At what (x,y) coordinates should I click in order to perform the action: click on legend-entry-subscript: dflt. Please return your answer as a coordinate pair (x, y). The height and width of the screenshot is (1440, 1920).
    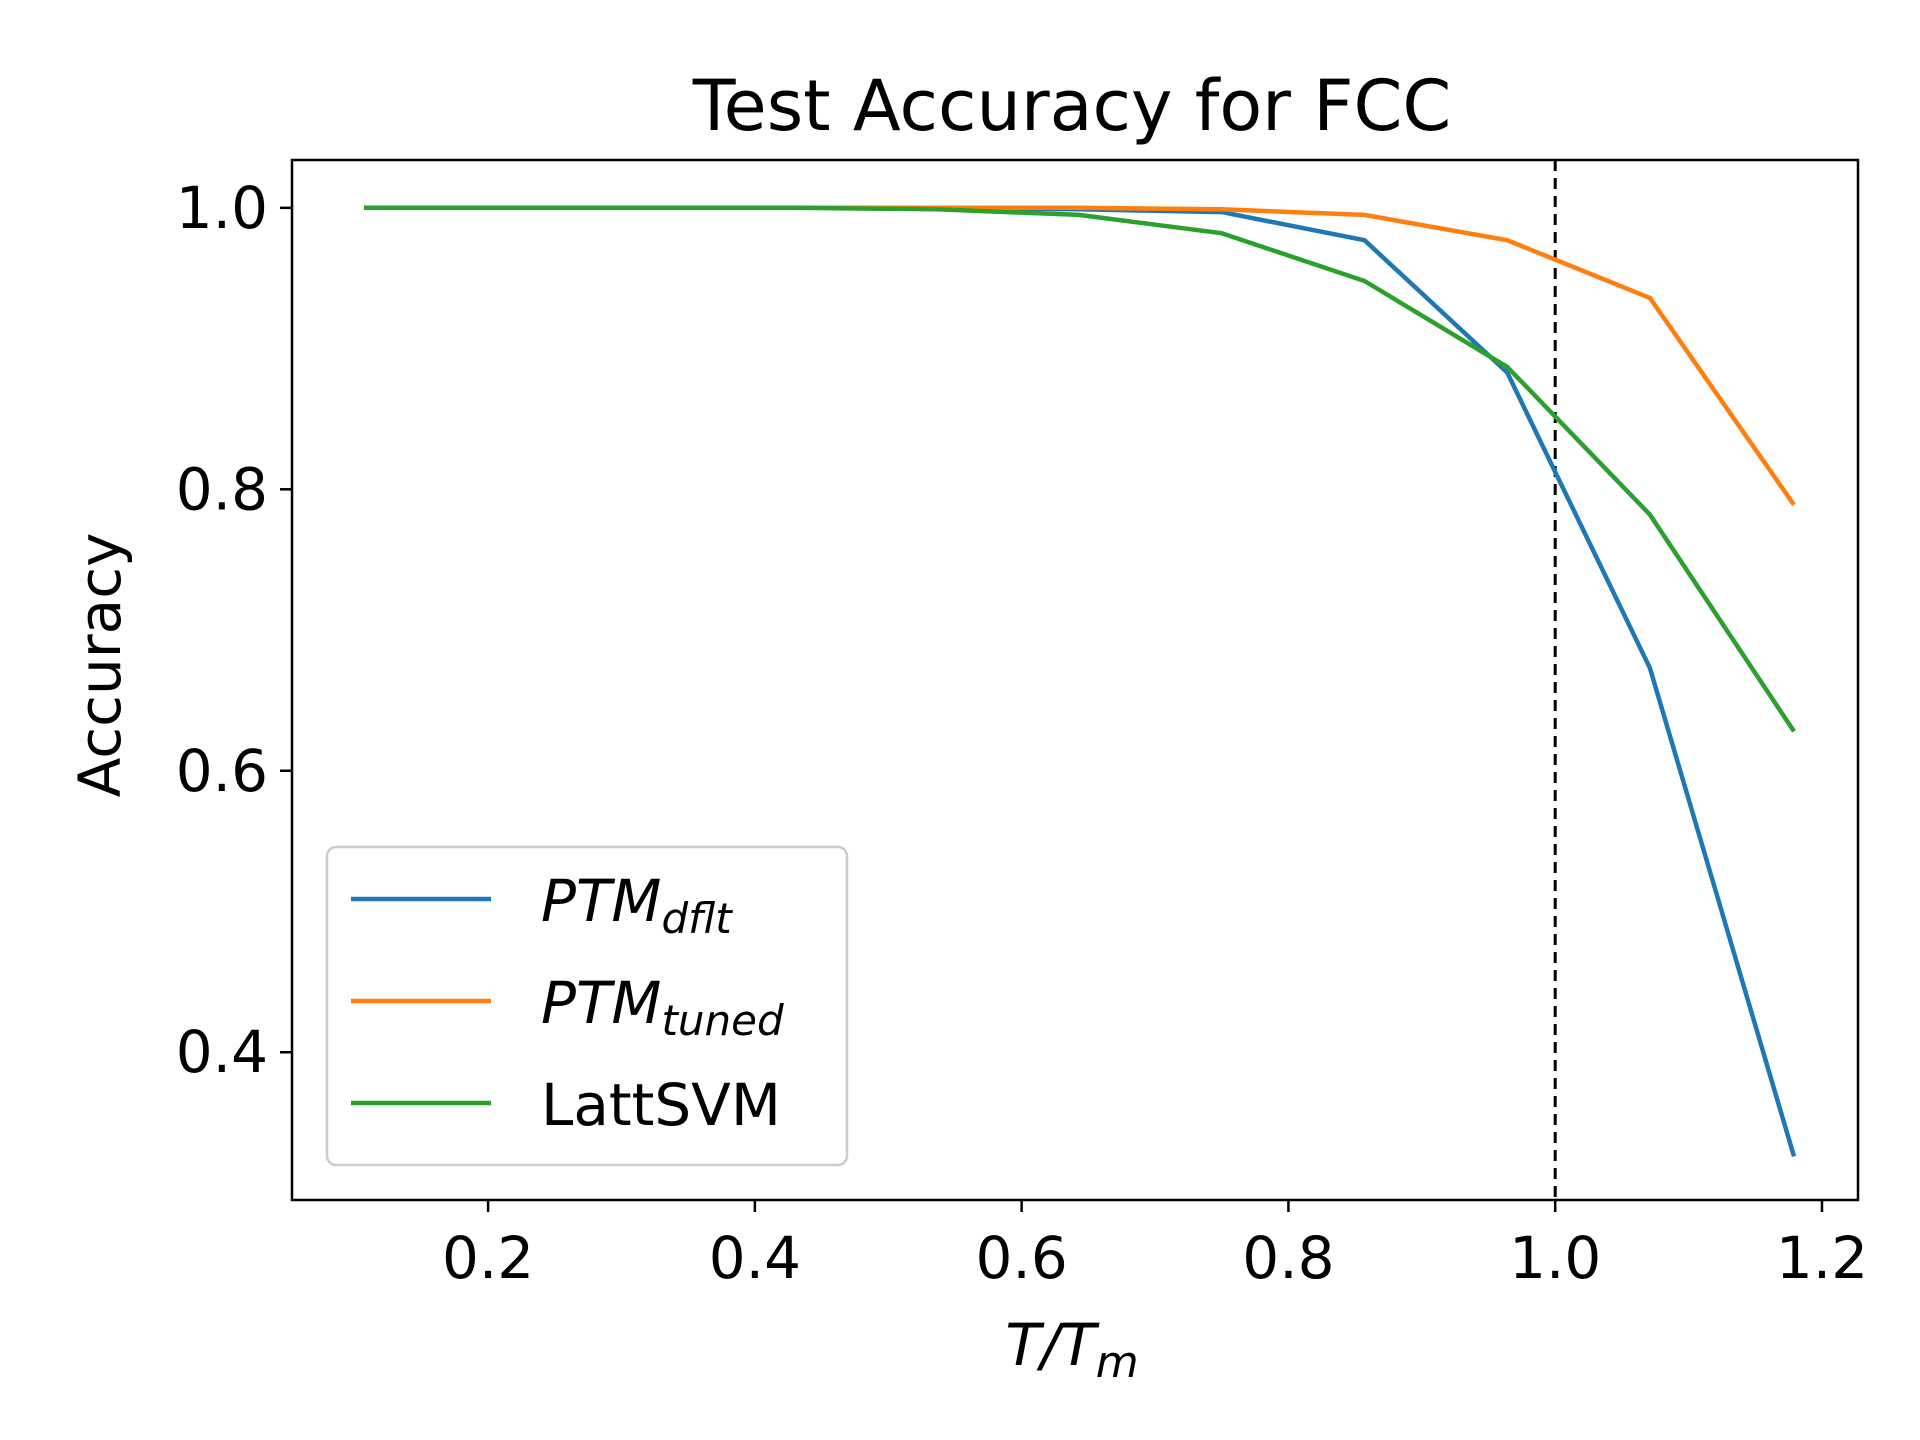
    Looking at the image, I should click on (697, 918).